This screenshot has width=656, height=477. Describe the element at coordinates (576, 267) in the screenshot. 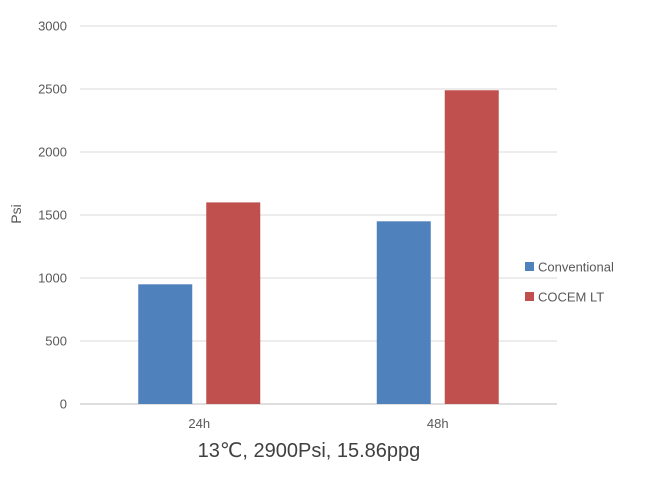

I see `legend-label: Conventional` at that location.